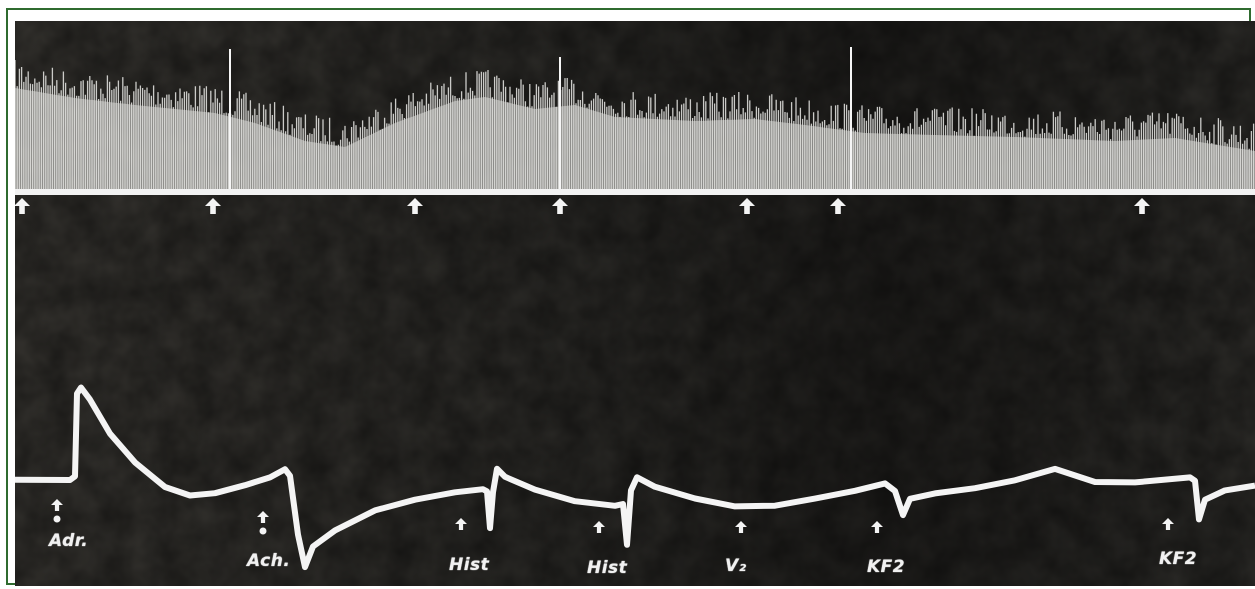 This screenshot has width=1255, height=589. What do you see at coordinates (1178, 559) in the screenshot?
I see `marker-label-kf2-2: KF2` at bounding box center [1178, 559].